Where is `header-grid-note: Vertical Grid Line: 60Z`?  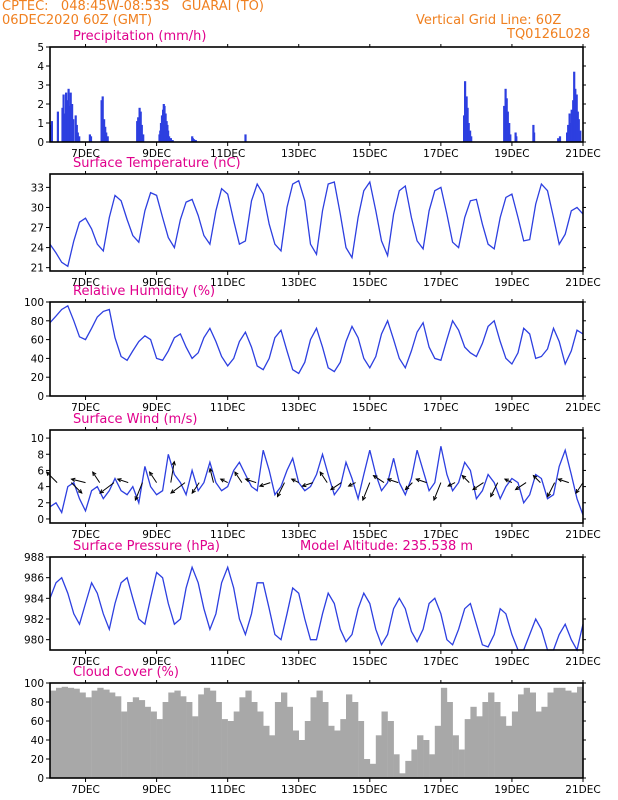
header-grid-note: Vertical Grid Line: 60Z is located at coordinates (489, 20).